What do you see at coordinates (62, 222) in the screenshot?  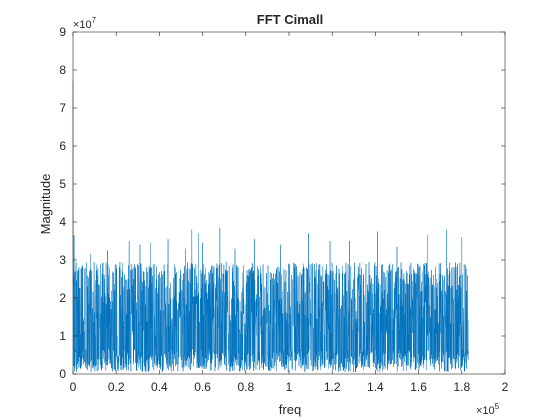 I see `y-tick-label: 4` at bounding box center [62, 222].